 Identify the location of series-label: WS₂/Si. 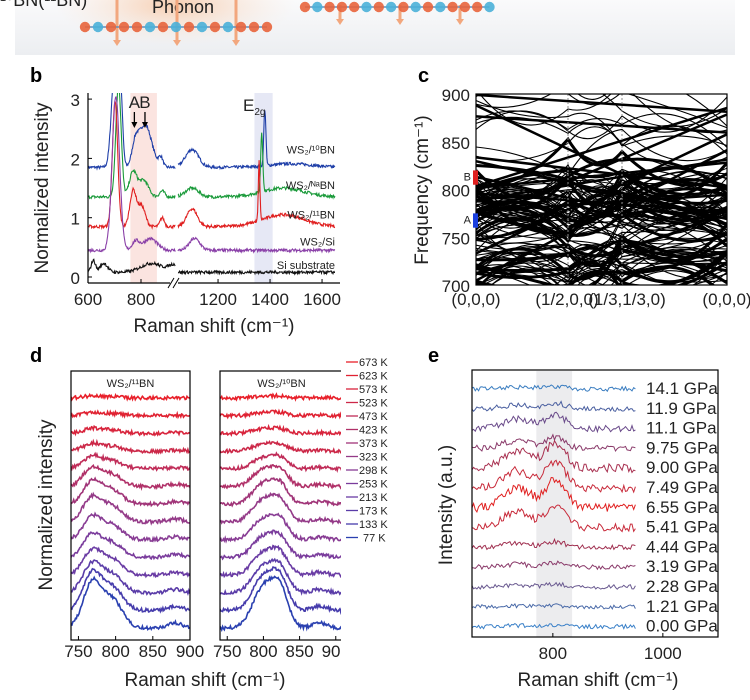
(317, 242).